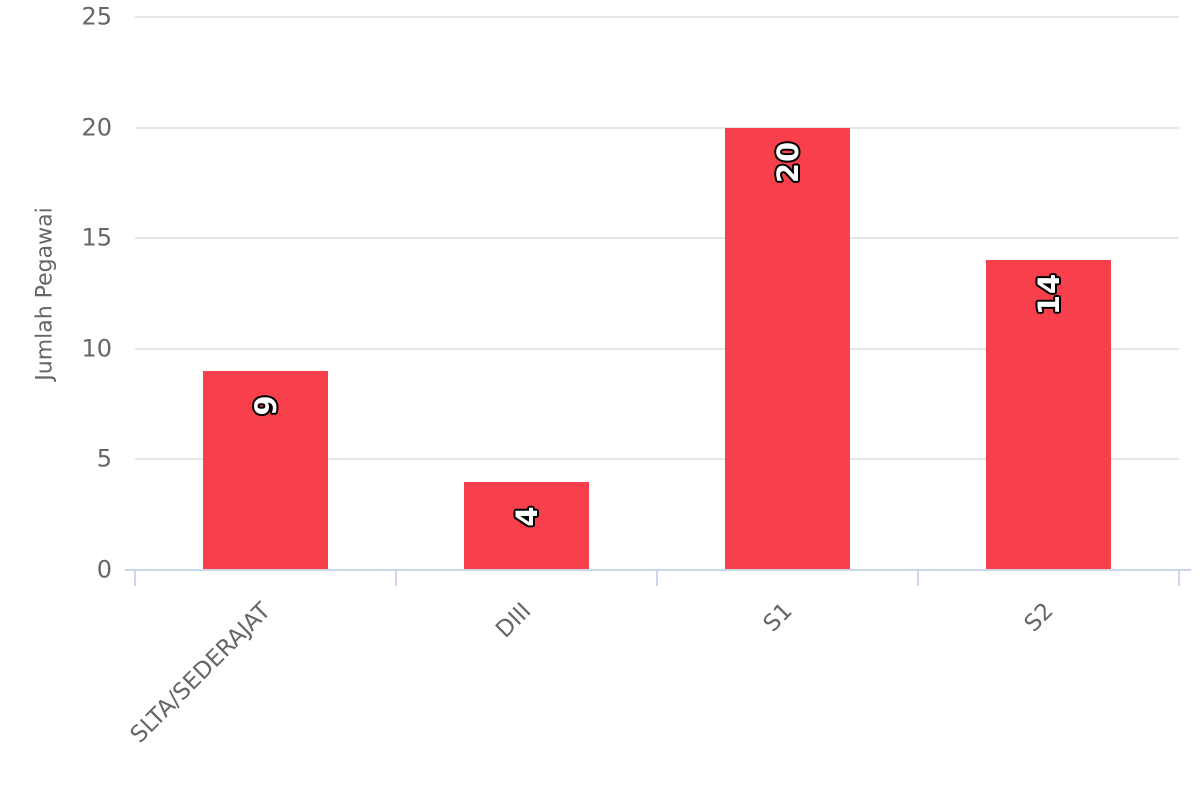 This screenshot has height=800, width=1200. Describe the element at coordinates (1048, 415) in the screenshot. I see `bar-s2: 14` at that location.